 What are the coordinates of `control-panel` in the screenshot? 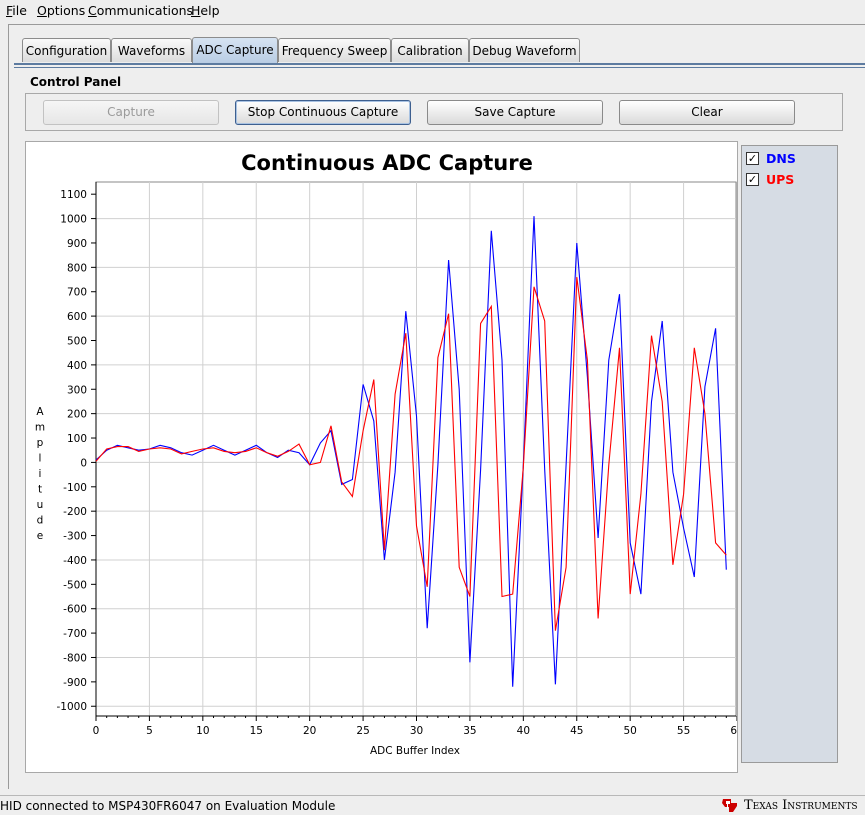 It's located at (434, 112).